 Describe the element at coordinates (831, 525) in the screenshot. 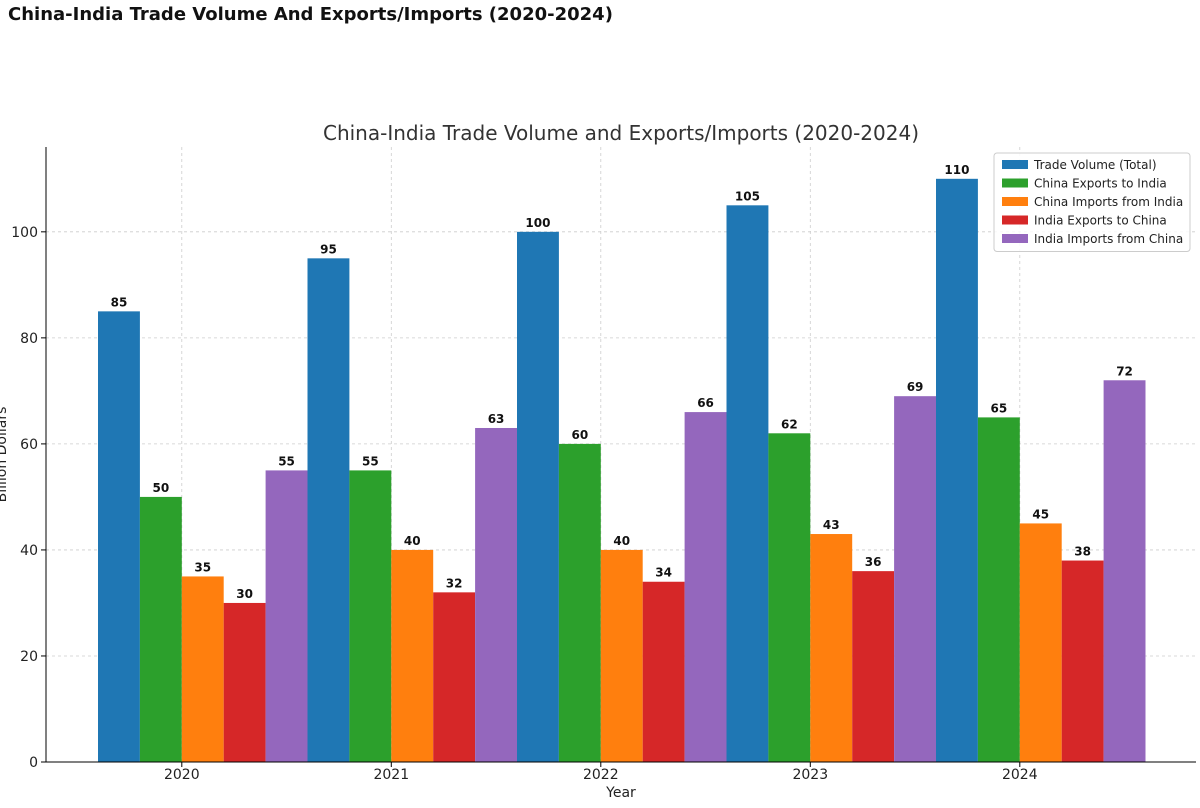

I see `bar-value-label: 43` at that location.